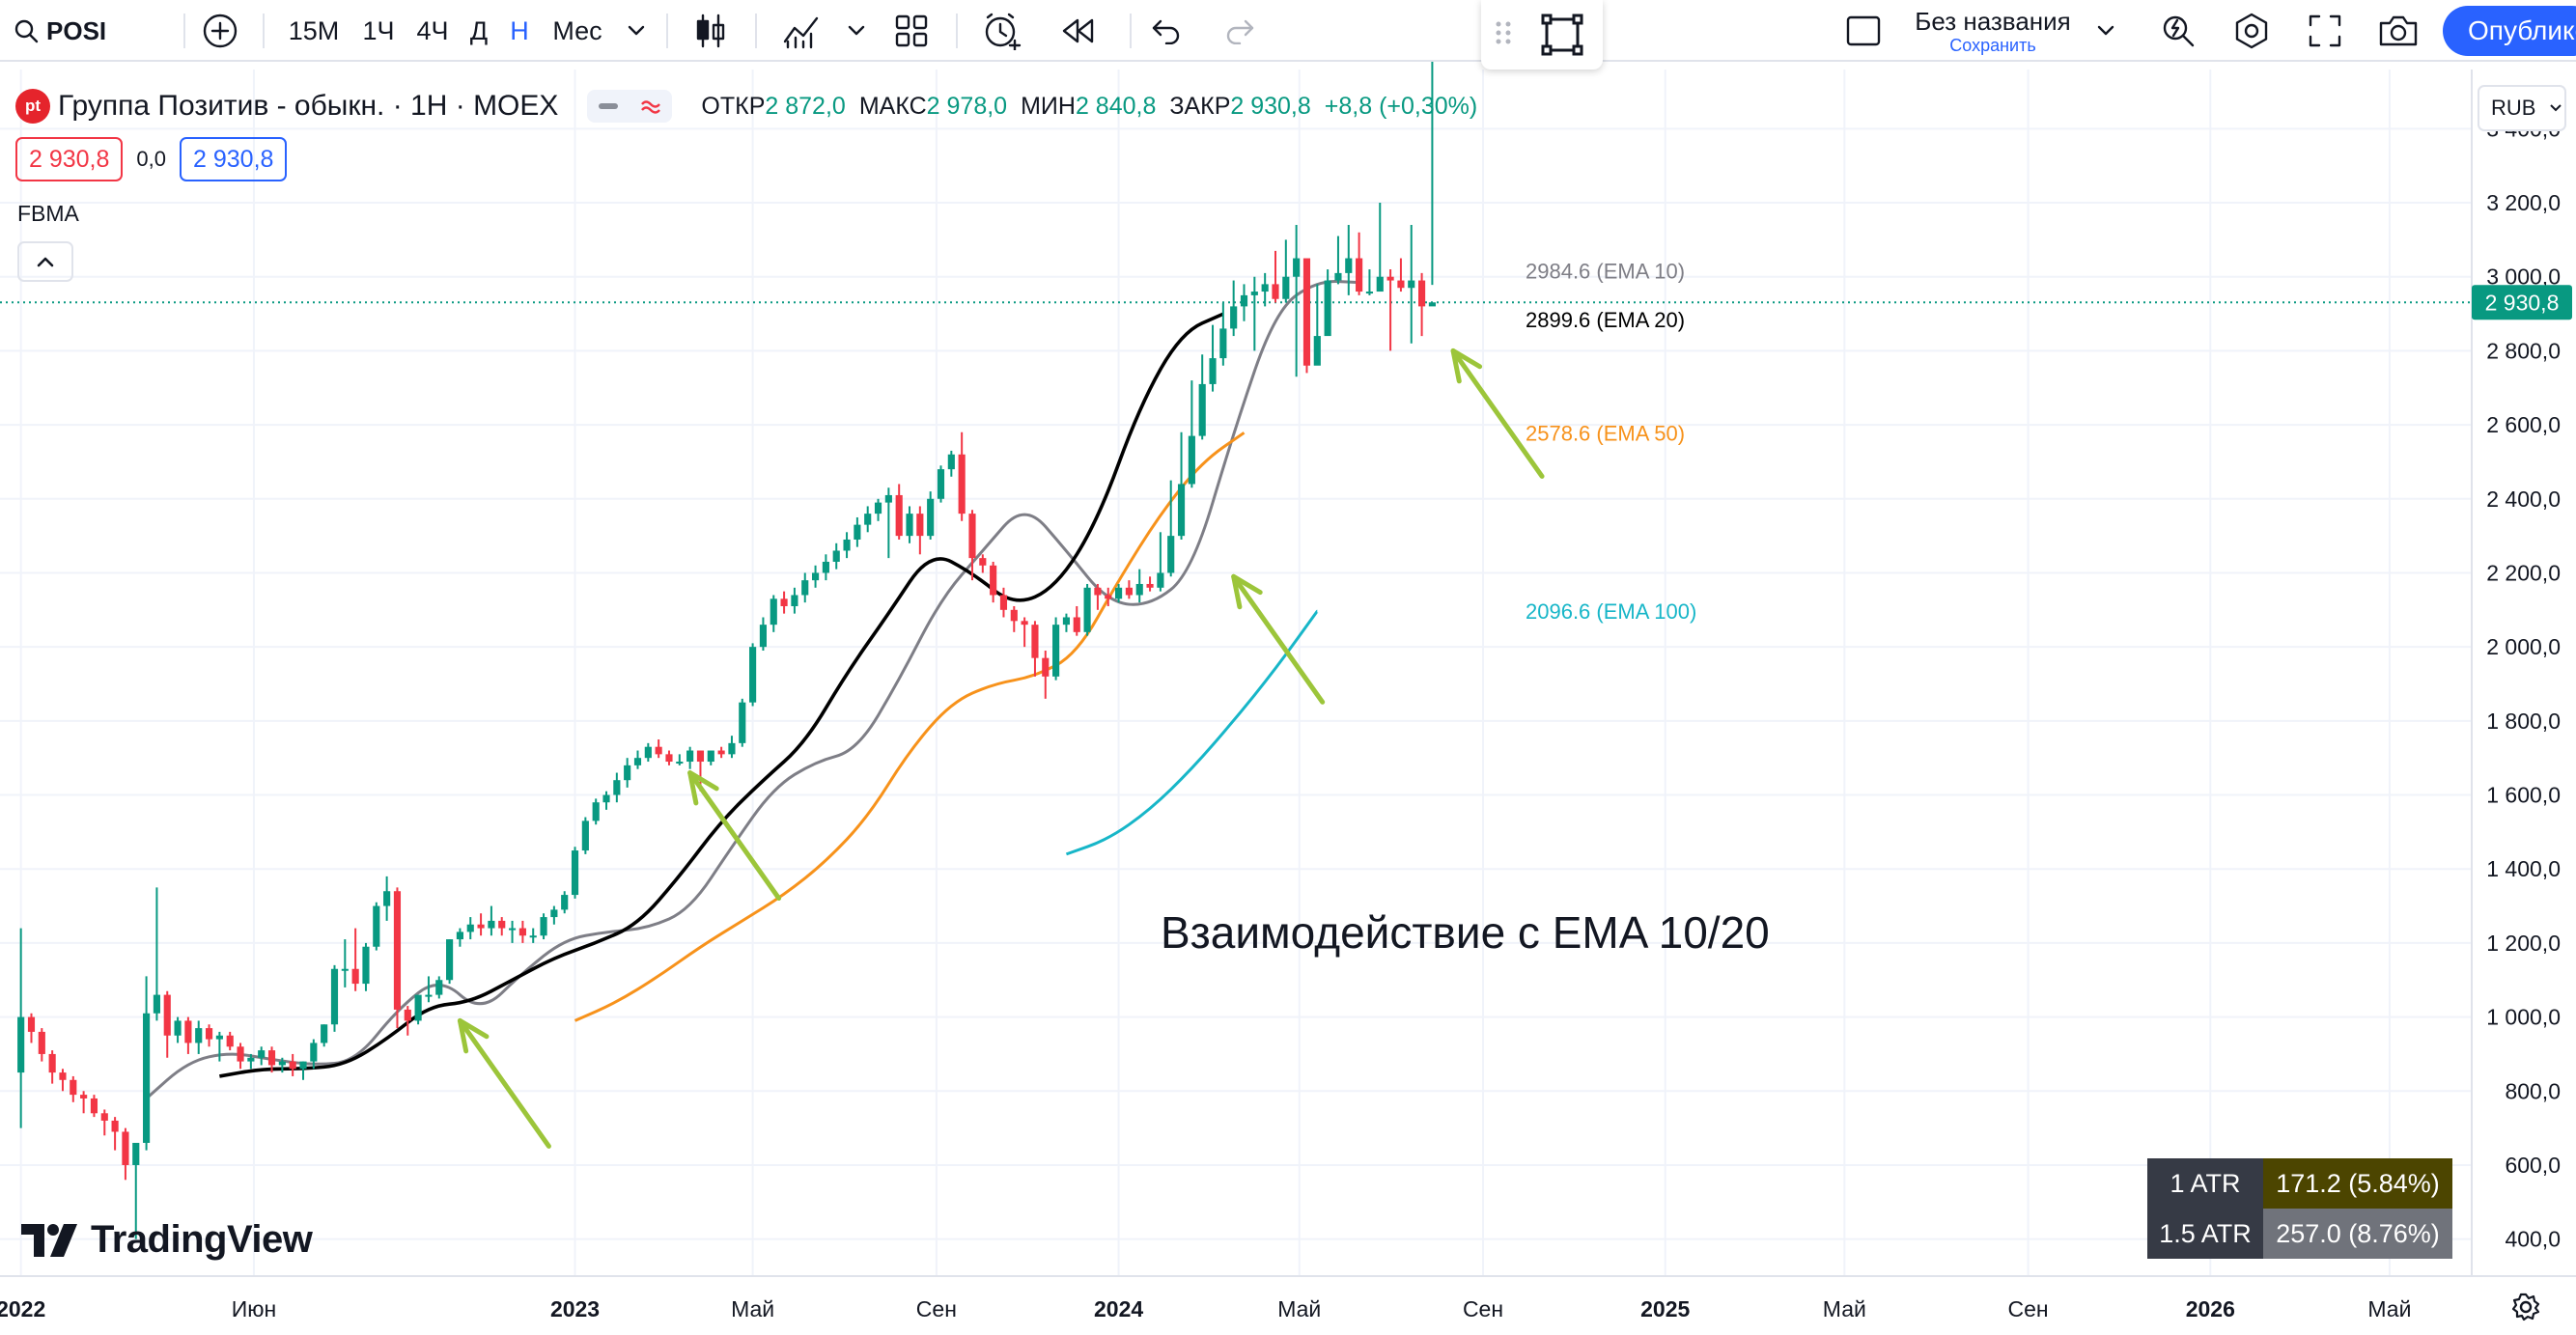 The width and height of the screenshot is (2576, 1335). Describe the element at coordinates (2252, 31) in the screenshot. I see `settings-button` at that location.